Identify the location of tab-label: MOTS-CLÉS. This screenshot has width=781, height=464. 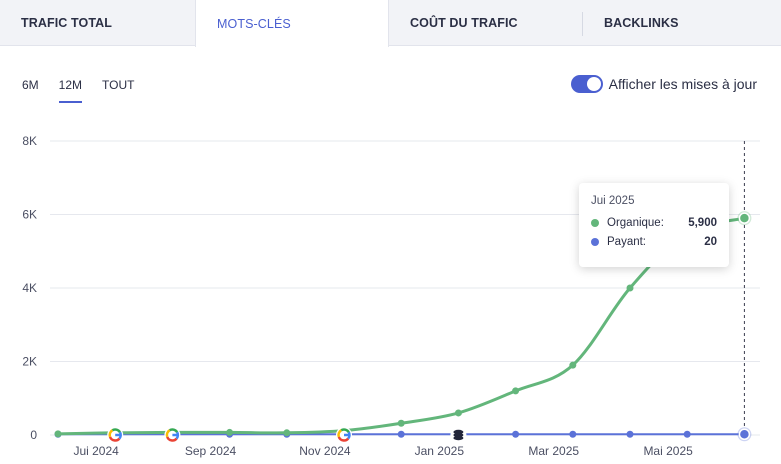
(254, 23).